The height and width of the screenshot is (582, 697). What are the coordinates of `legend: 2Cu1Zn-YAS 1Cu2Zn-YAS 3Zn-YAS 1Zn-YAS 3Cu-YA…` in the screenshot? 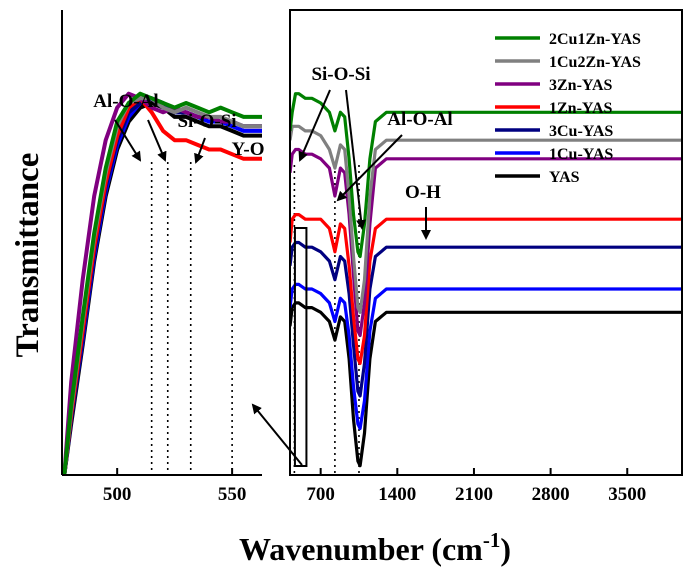 It's located at (568, 108).